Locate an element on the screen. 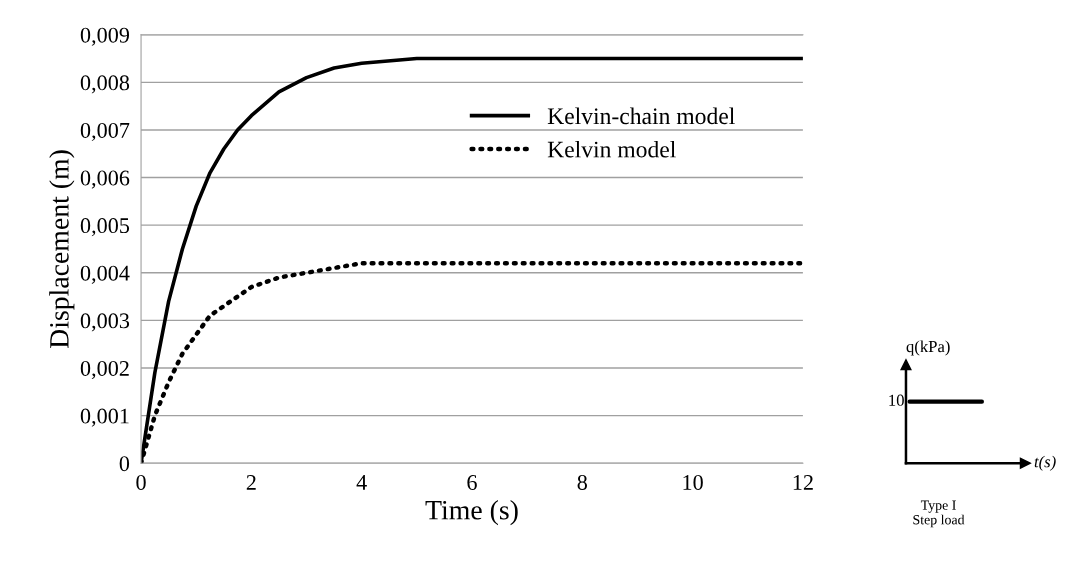 This screenshot has width=1085, height=579. y-axis-title: Displacement (m) is located at coordinates (62, 249).